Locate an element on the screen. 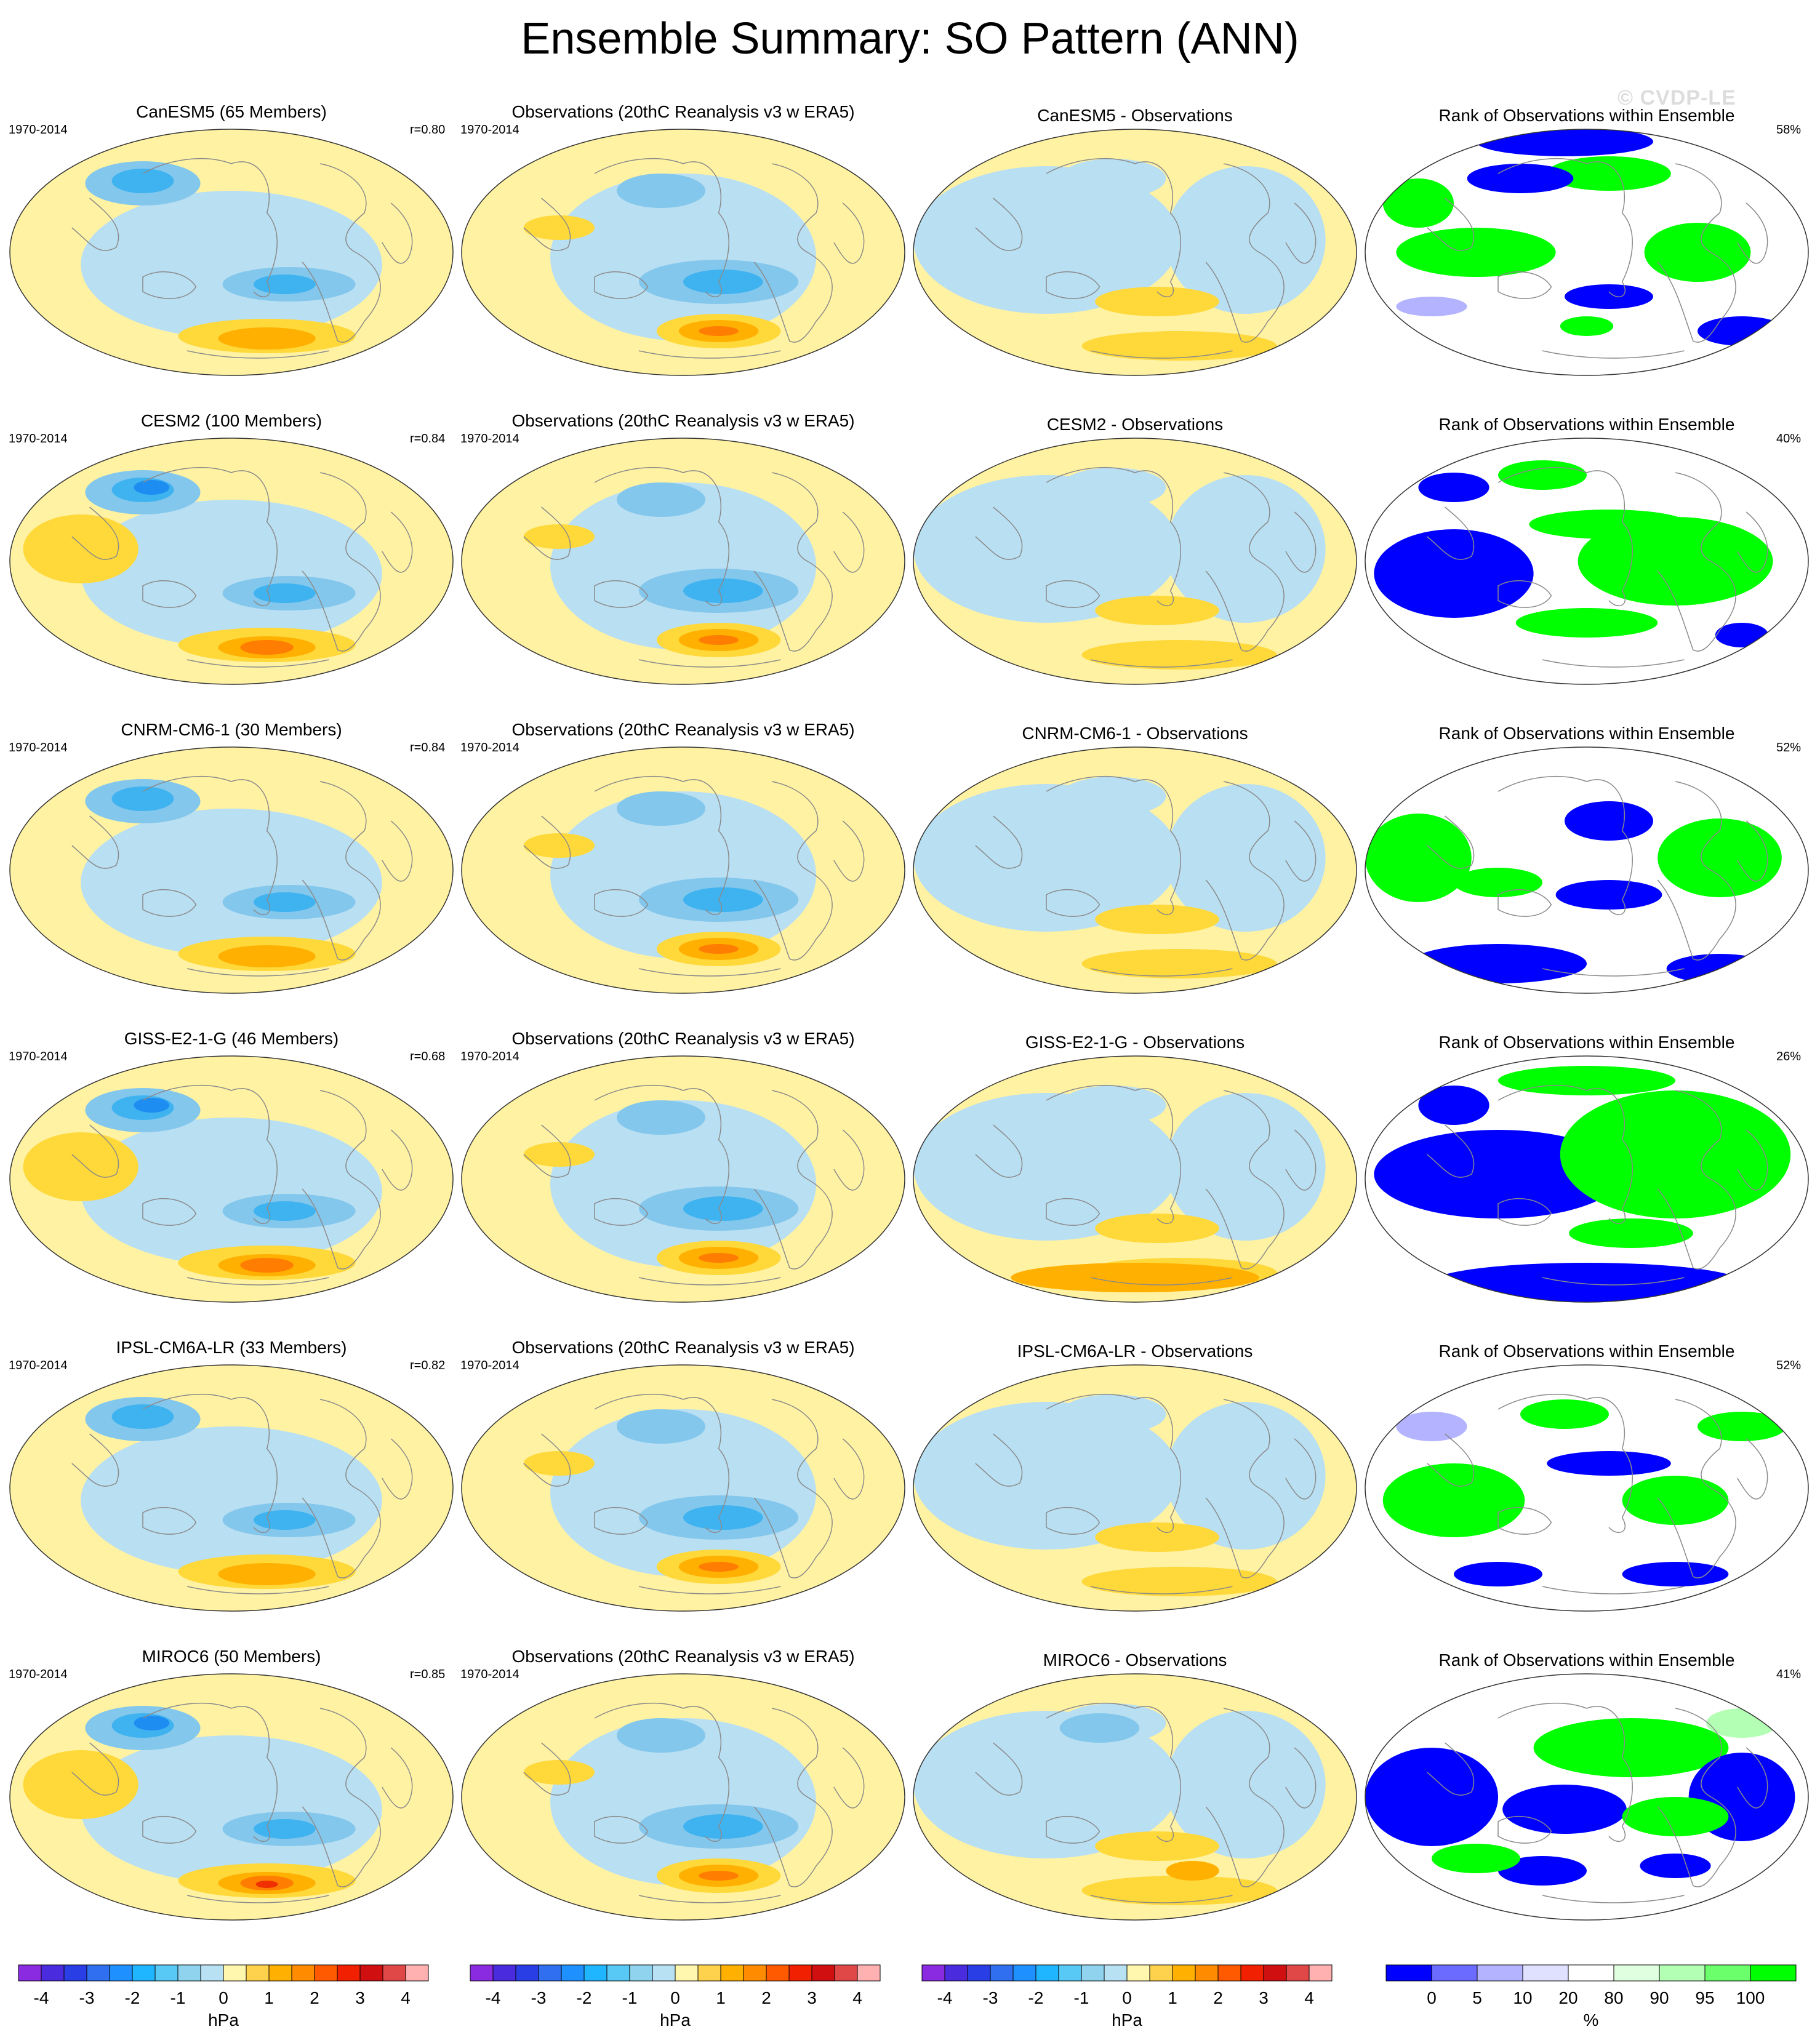 The image size is (1820, 2040). diff-title: CNRM-CM6-1 - Observations is located at coordinates (1135, 733).